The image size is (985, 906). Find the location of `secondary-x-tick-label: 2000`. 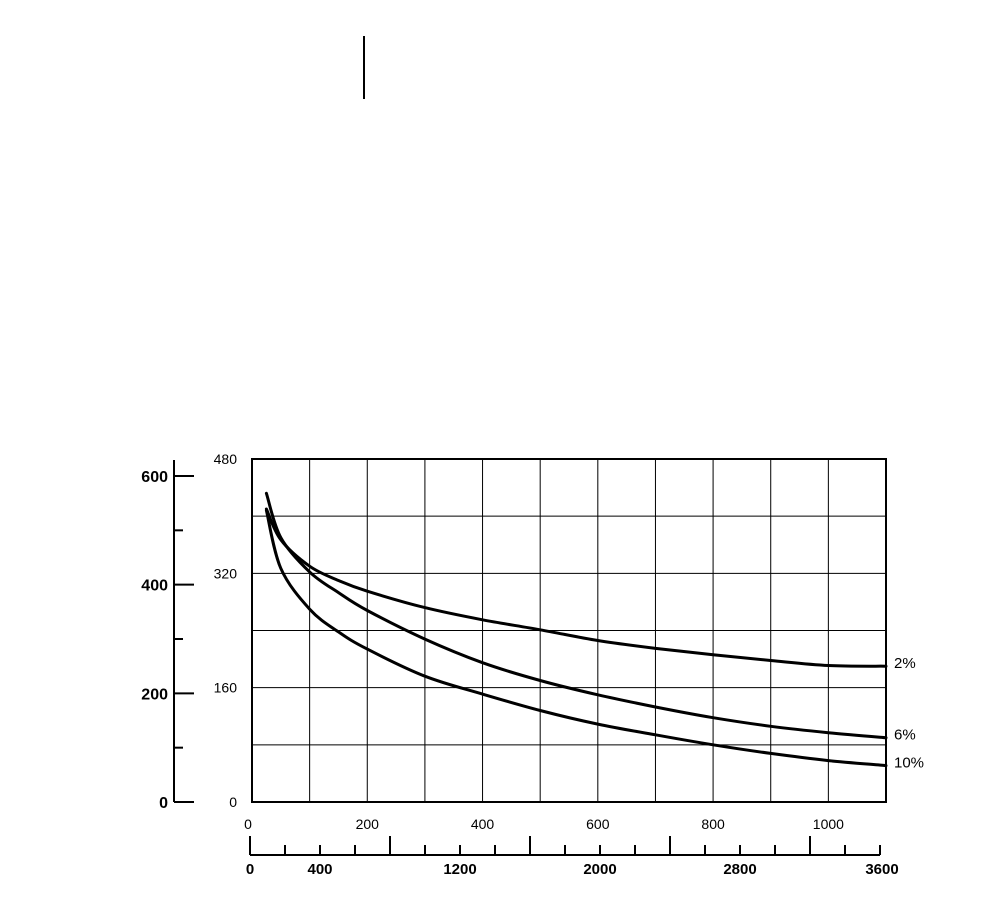

secondary-x-tick-label: 2000 is located at coordinates (599, 869).